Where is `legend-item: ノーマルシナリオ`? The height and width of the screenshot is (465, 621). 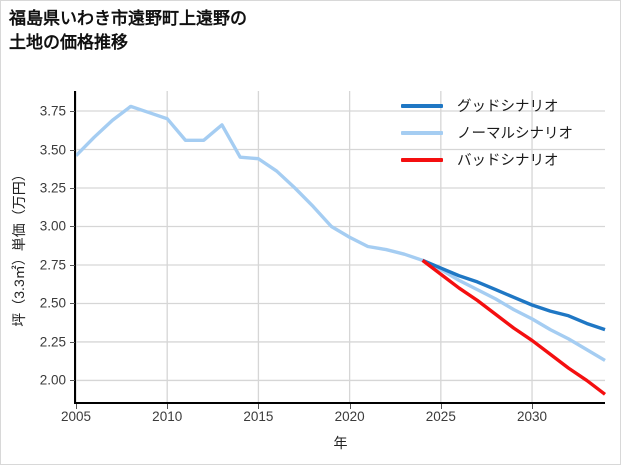
legend-item: ノーマルシナリオ is located at coordinates (508, 132).